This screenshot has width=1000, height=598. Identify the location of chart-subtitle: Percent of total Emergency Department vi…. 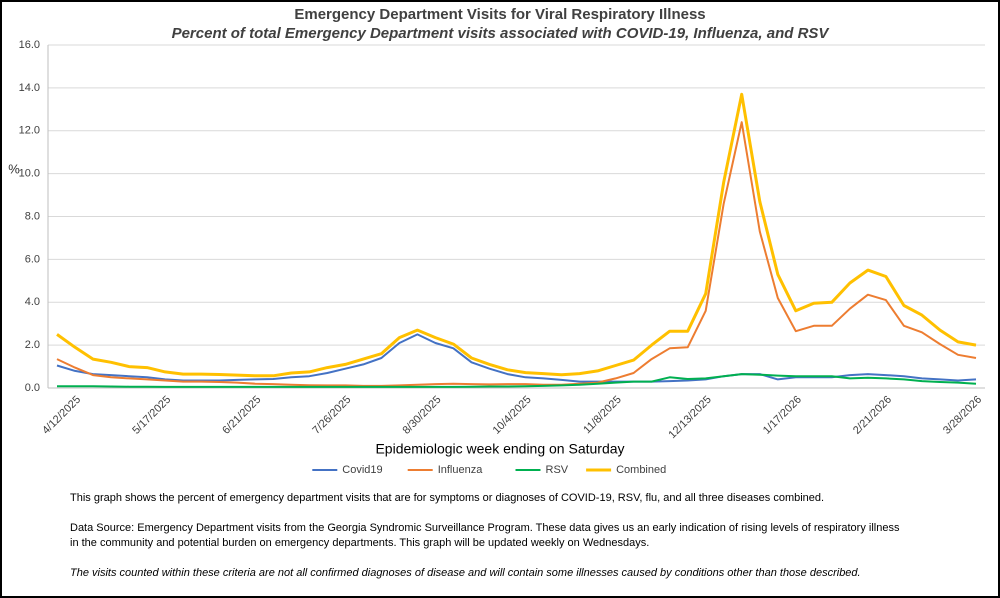
(501, 33).